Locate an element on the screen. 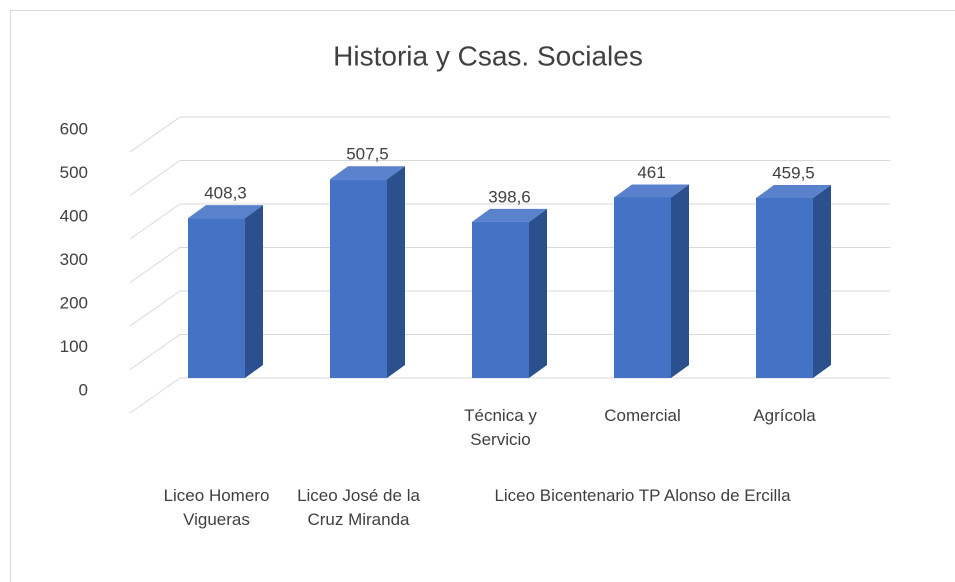  chart-title: Historia y Csas. Sociales is located at coordinates (488, 55).